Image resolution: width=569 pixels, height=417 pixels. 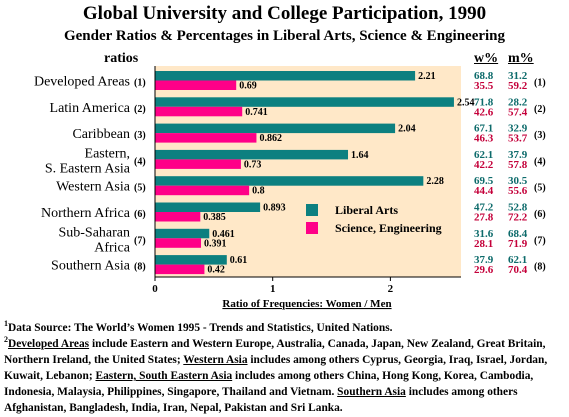 What do you see at coordinates (435, 181) in the screenshot?
I see `value-label-liberal-arts: 2.28` at bounding box center [435, 181].